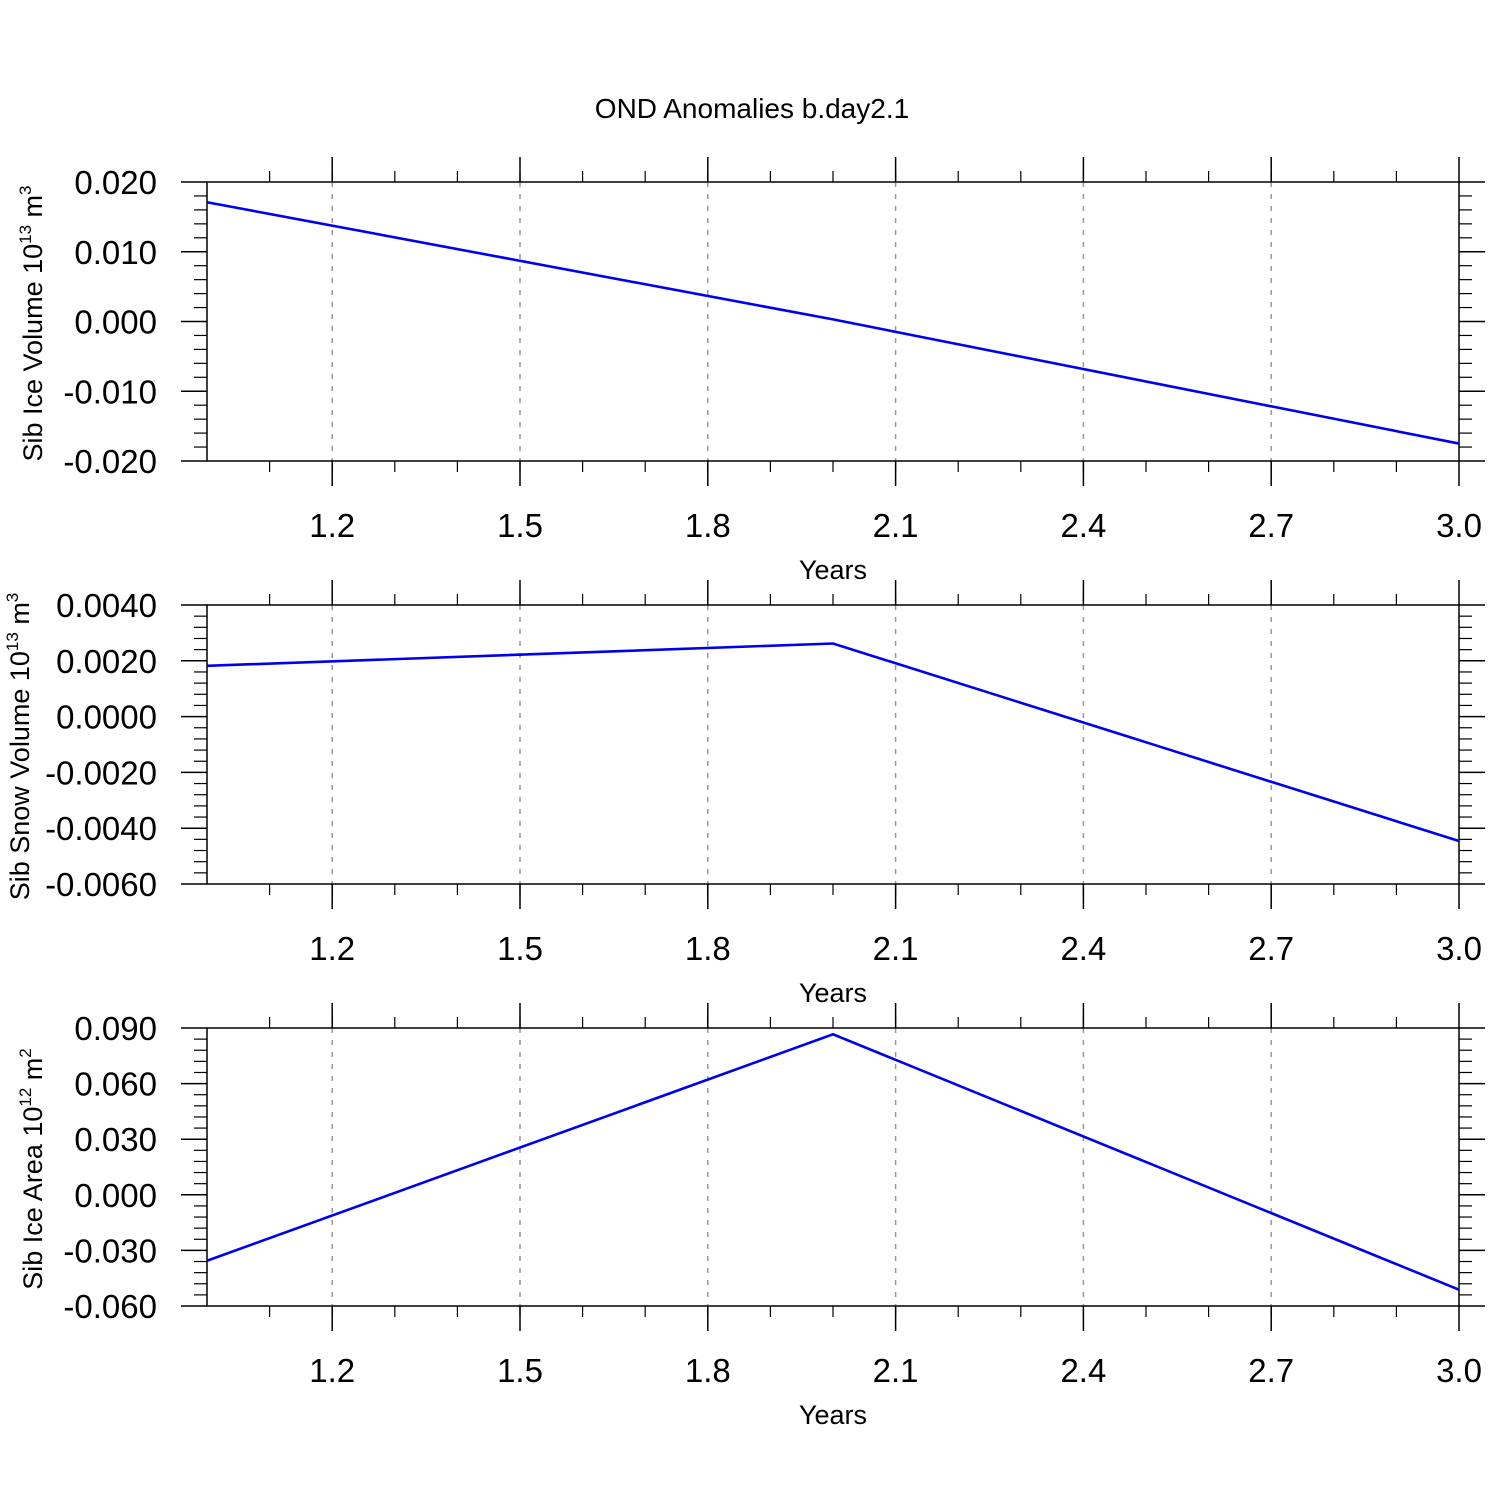 The image size is (1500, 1500). What do you see at coordinates (33, 1198) in the screenshot?
I see `y-axis-title-part: Sib Ice Area 10` at bounding box center [33, 1198].